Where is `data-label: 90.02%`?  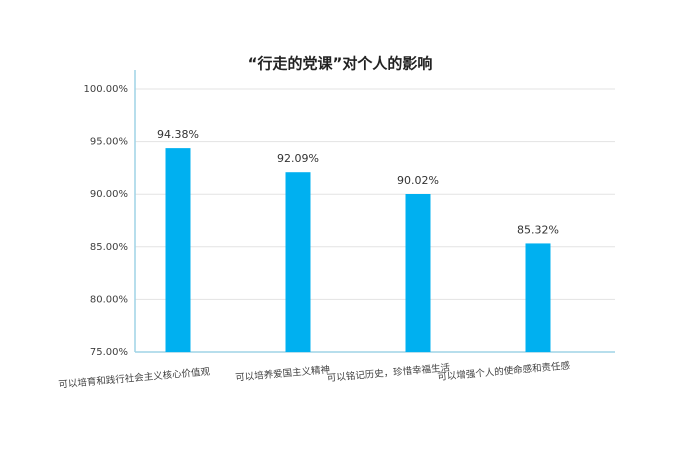 data-label: 90.02% is located at coordinates (418, 180).